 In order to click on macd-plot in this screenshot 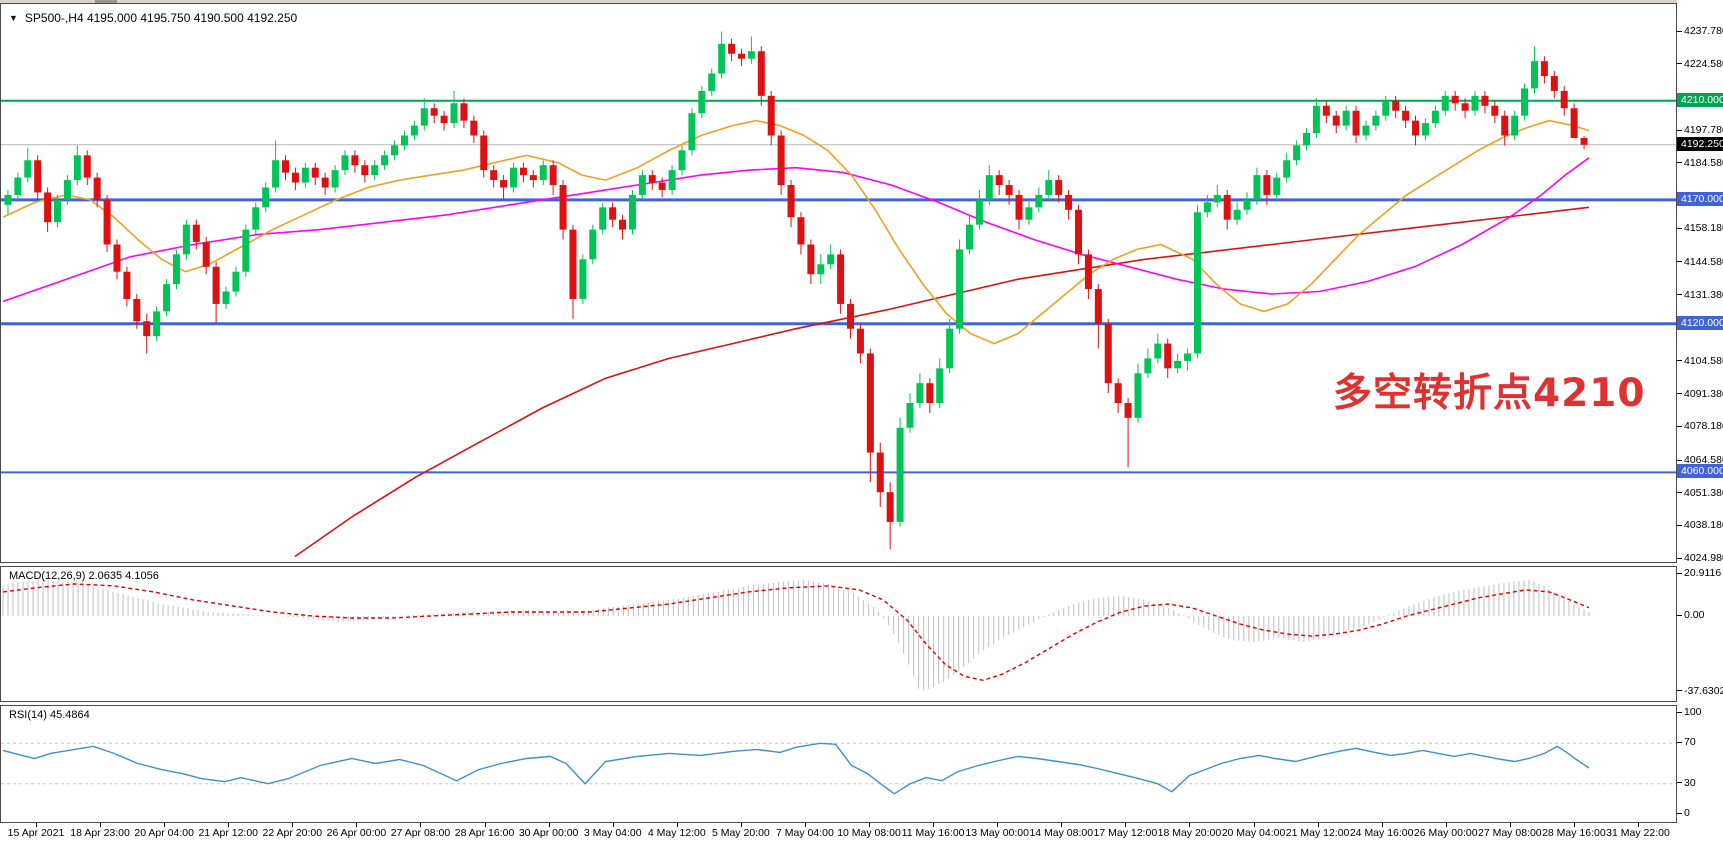, I will do `click(796, 635)`.